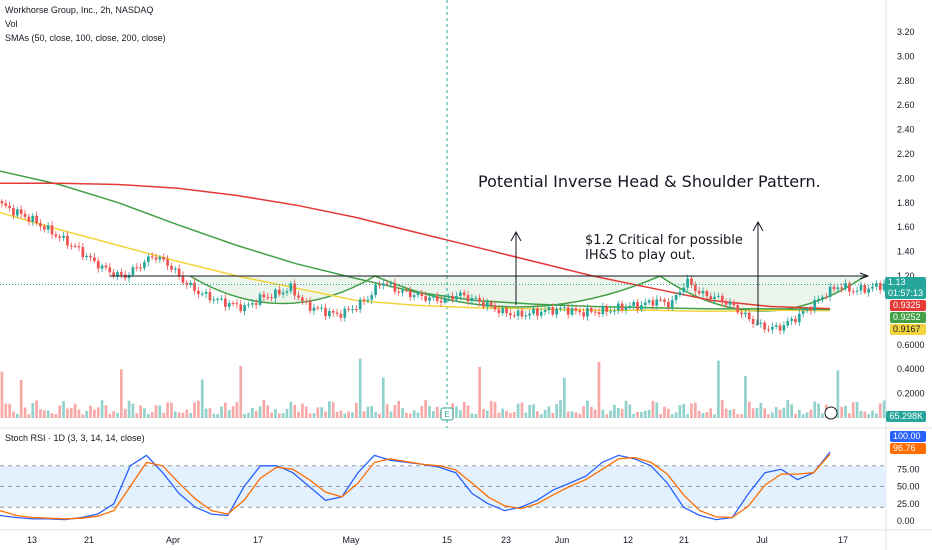 The height and width of the screenshot is (550, 932). What do you see at coordinates (11, 24) in the screenshot?
I see `volume-legend: Vol` at bounding box center [11, 24].